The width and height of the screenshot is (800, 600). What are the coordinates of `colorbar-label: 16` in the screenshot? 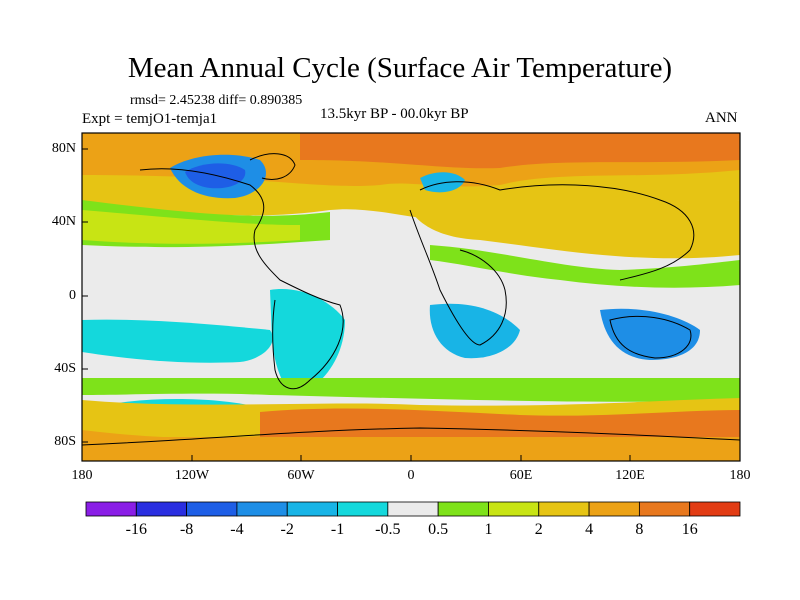 It's located at (689, 529).